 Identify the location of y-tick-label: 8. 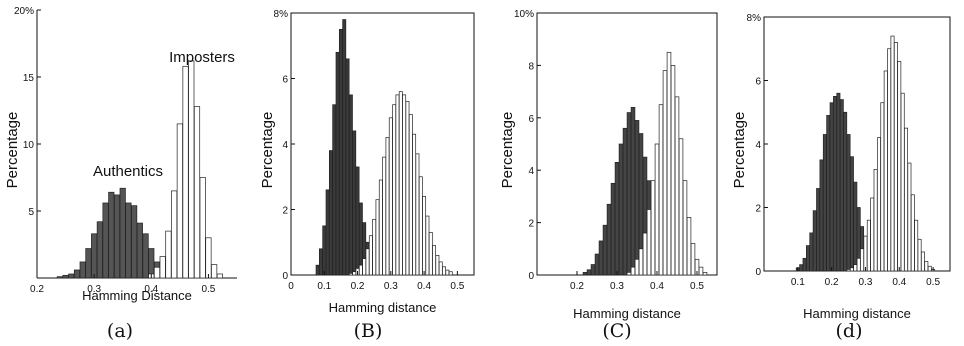
(531, 66).